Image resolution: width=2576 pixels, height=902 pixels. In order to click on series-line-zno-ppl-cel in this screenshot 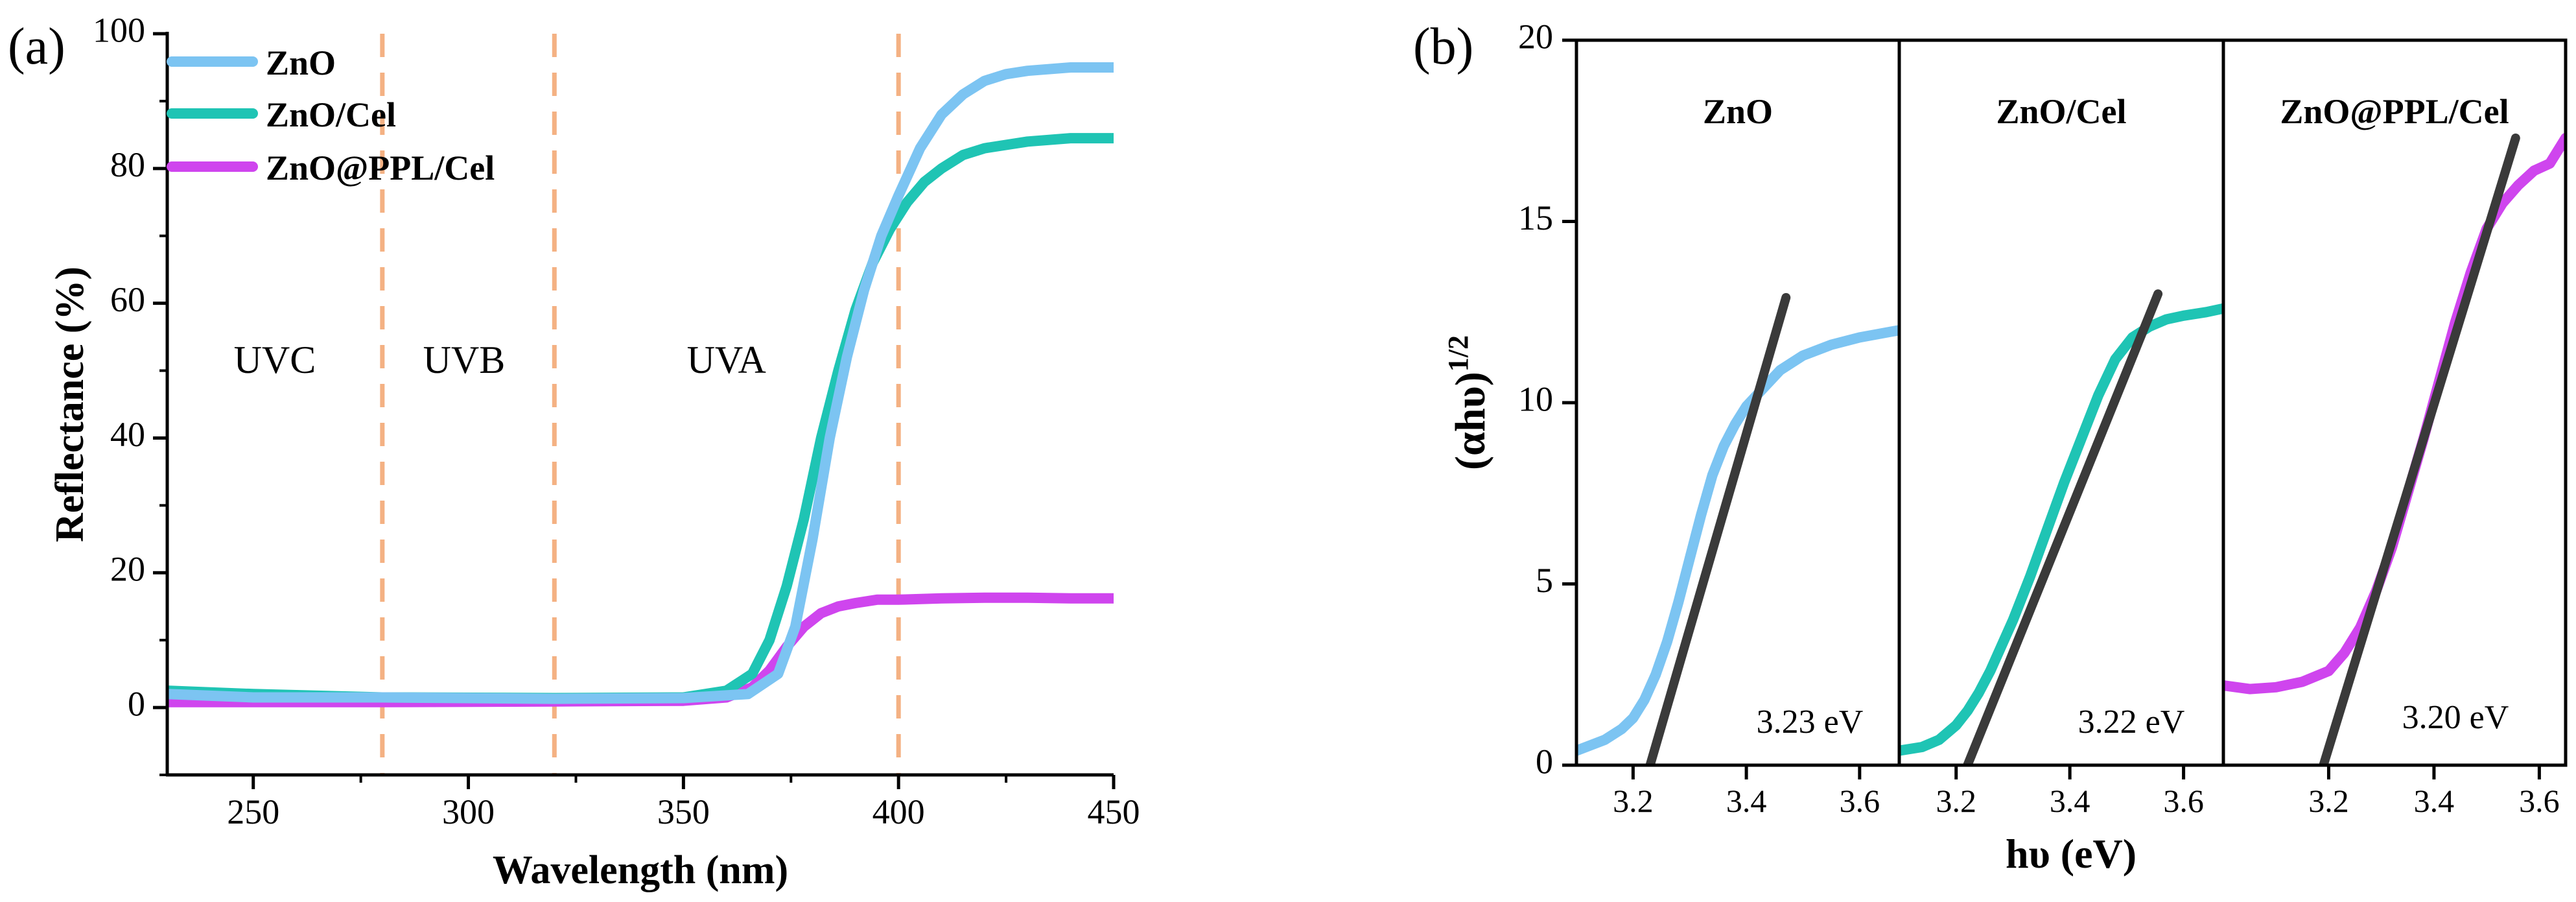, I will do `click(640, 649)`.